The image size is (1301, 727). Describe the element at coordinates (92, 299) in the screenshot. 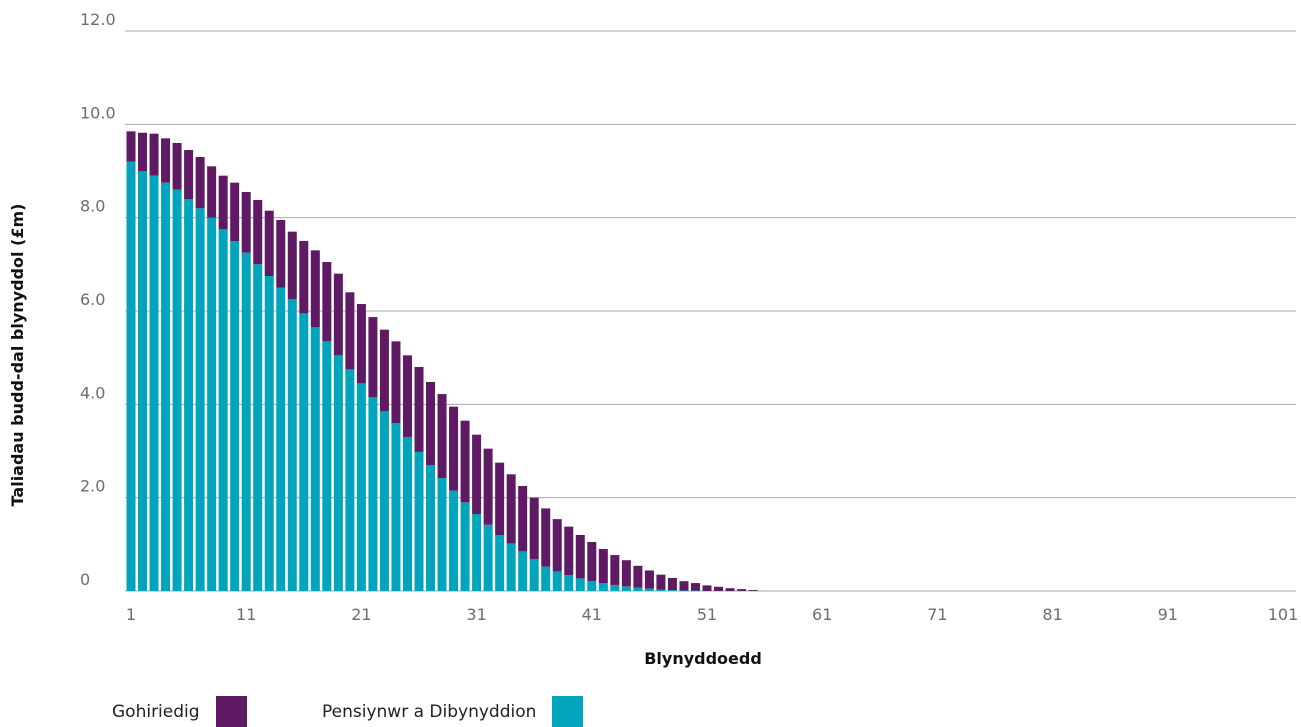

I see `y-tick-label-3: 6.0` at that location.